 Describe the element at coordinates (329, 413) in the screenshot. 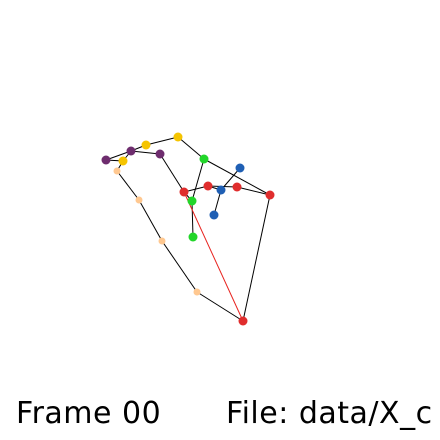

I see `file-caption: File: data/X_c` at that location.